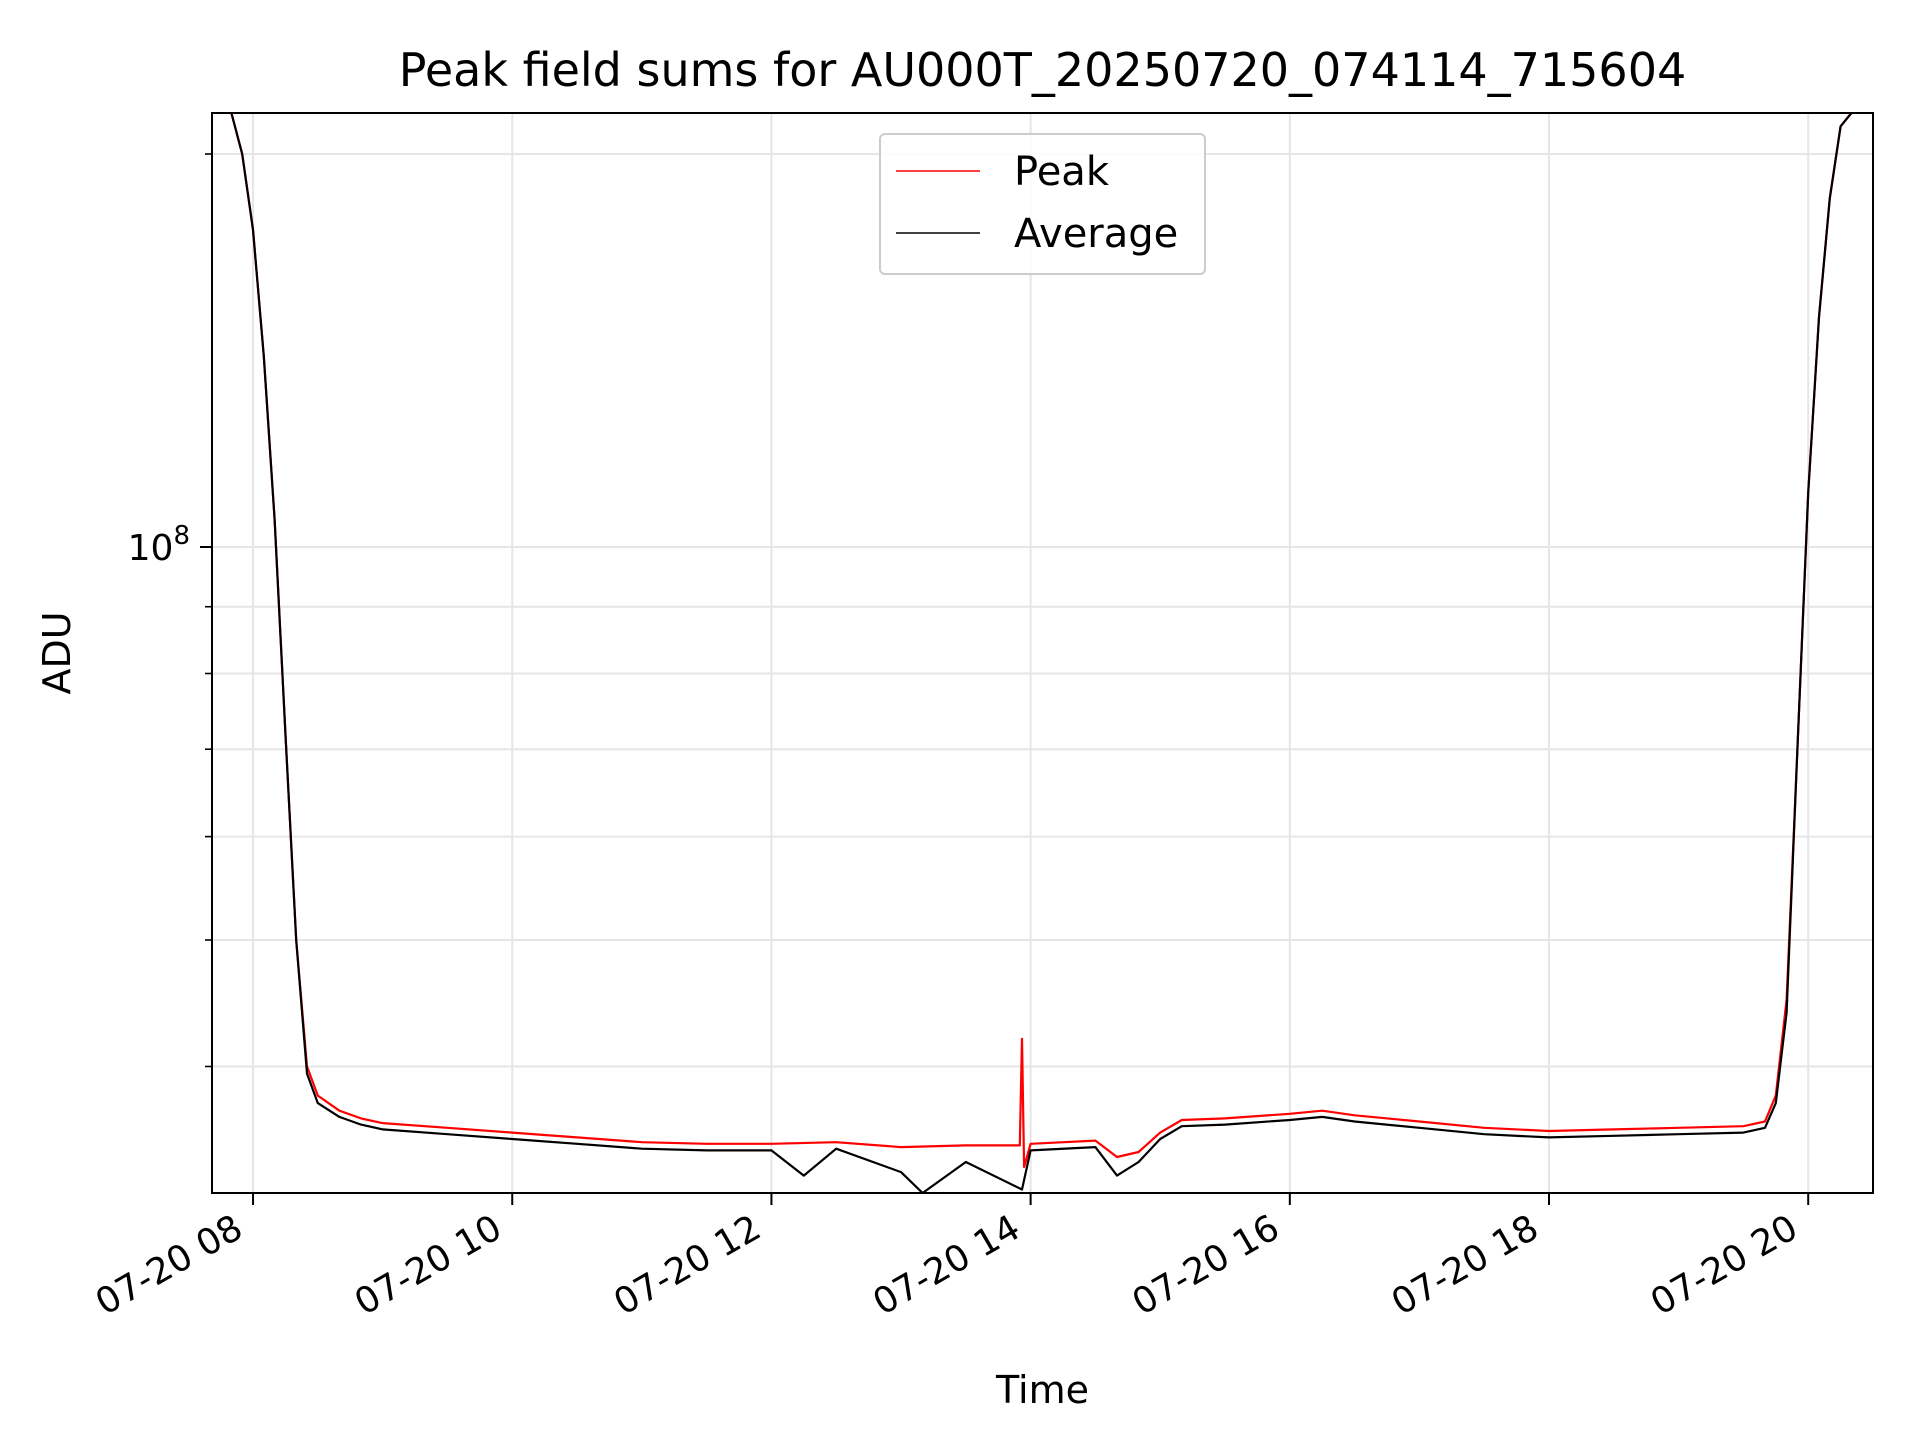  What do you see at coordinates (1096, 234) in the screenshot?
I see `legend-label-average: Average` at bounding box center [1096, 234].